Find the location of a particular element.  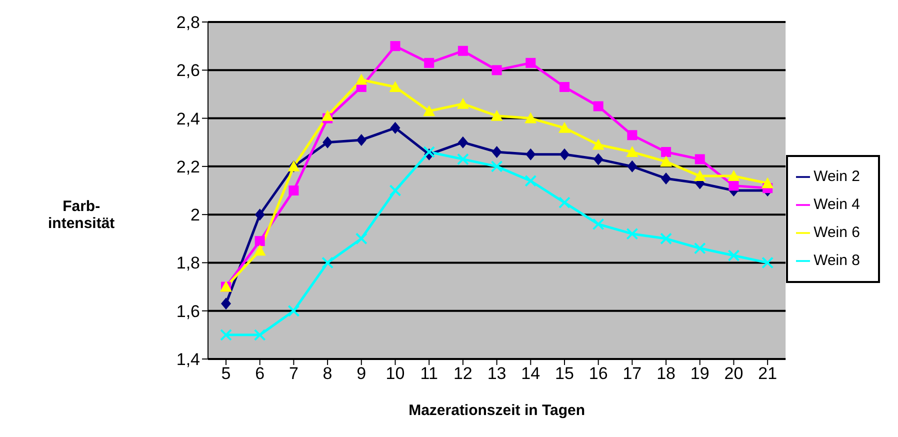

x-tick-label: 7 is located at coordinates (293, 374).